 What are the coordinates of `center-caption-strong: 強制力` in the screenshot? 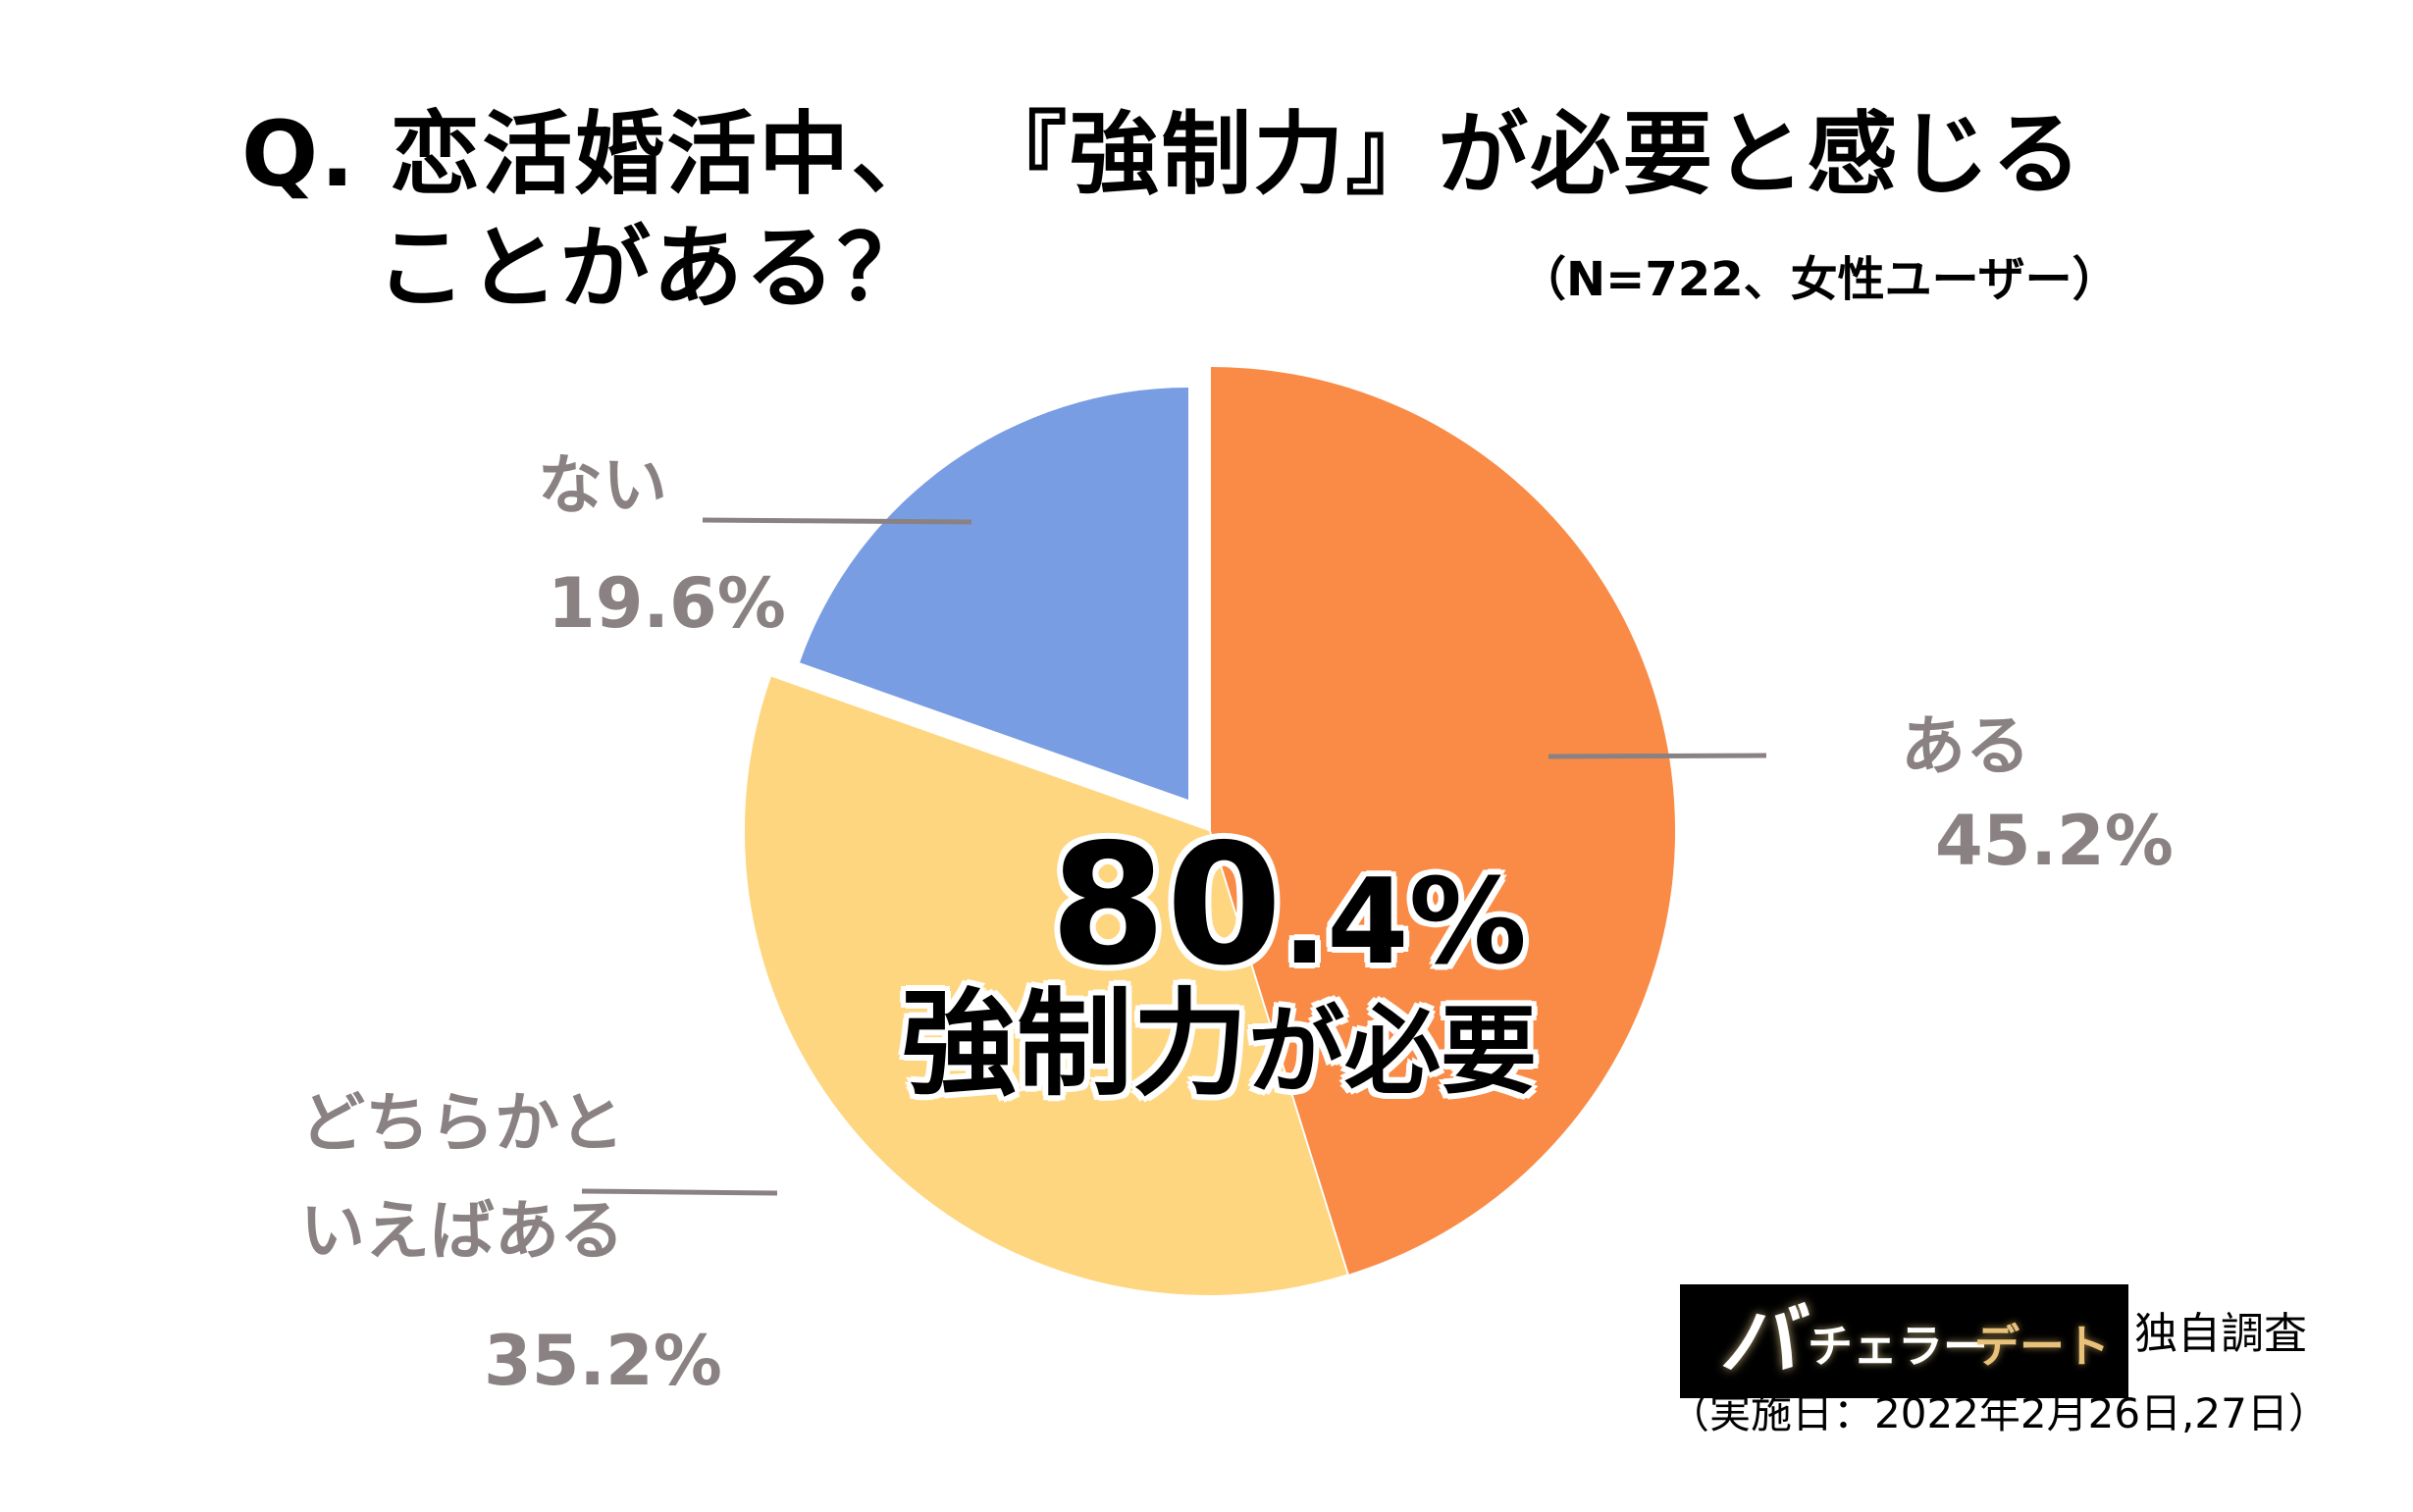 It's located at (1075, 1044).